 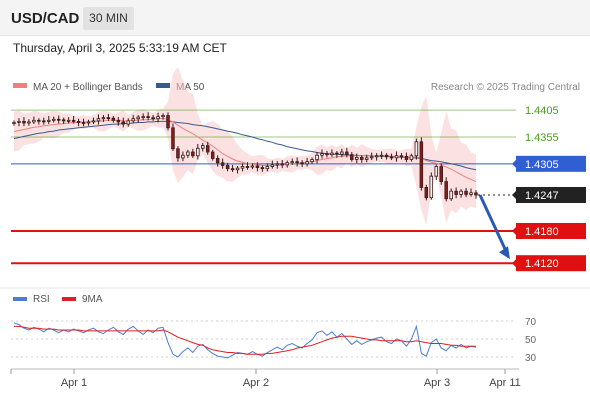 What do you see at coordinates (494, 227) in the screenshot?
I see `forecast-arrow` at bounding box center [494, 227].